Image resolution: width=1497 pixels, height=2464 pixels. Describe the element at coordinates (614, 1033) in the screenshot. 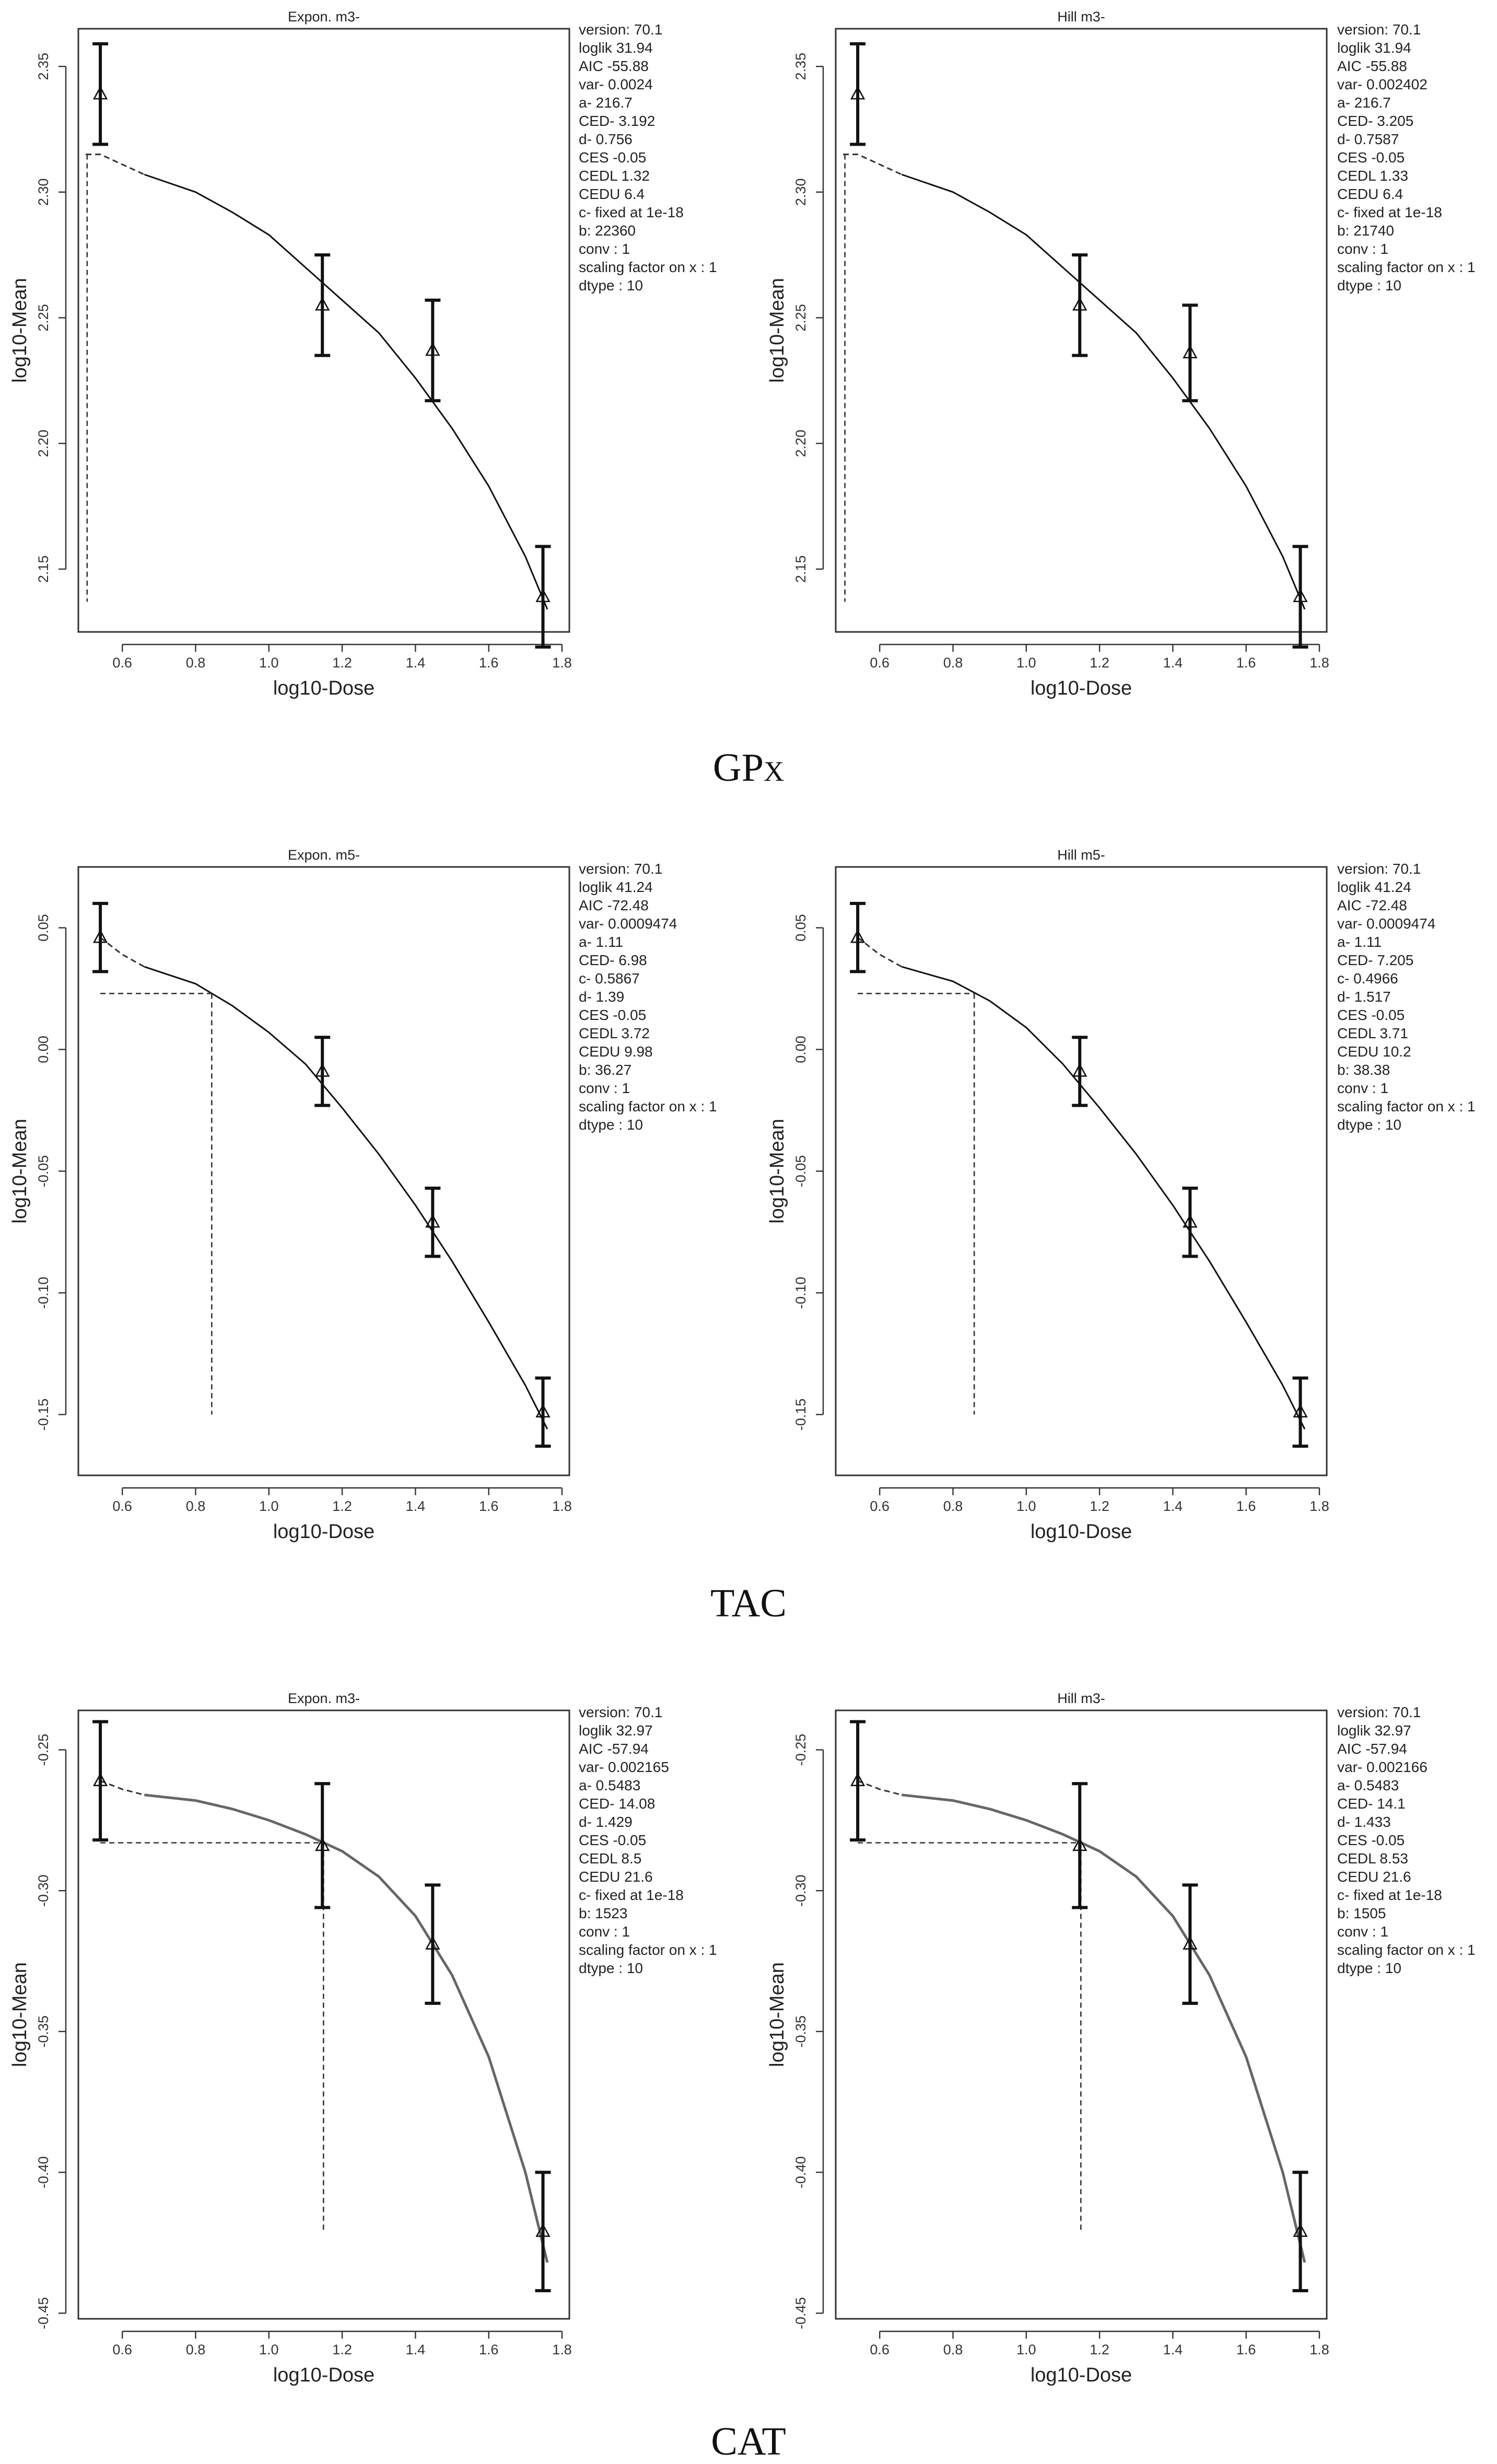

I see `model-stat-line: CEDL 3.72` at that location.